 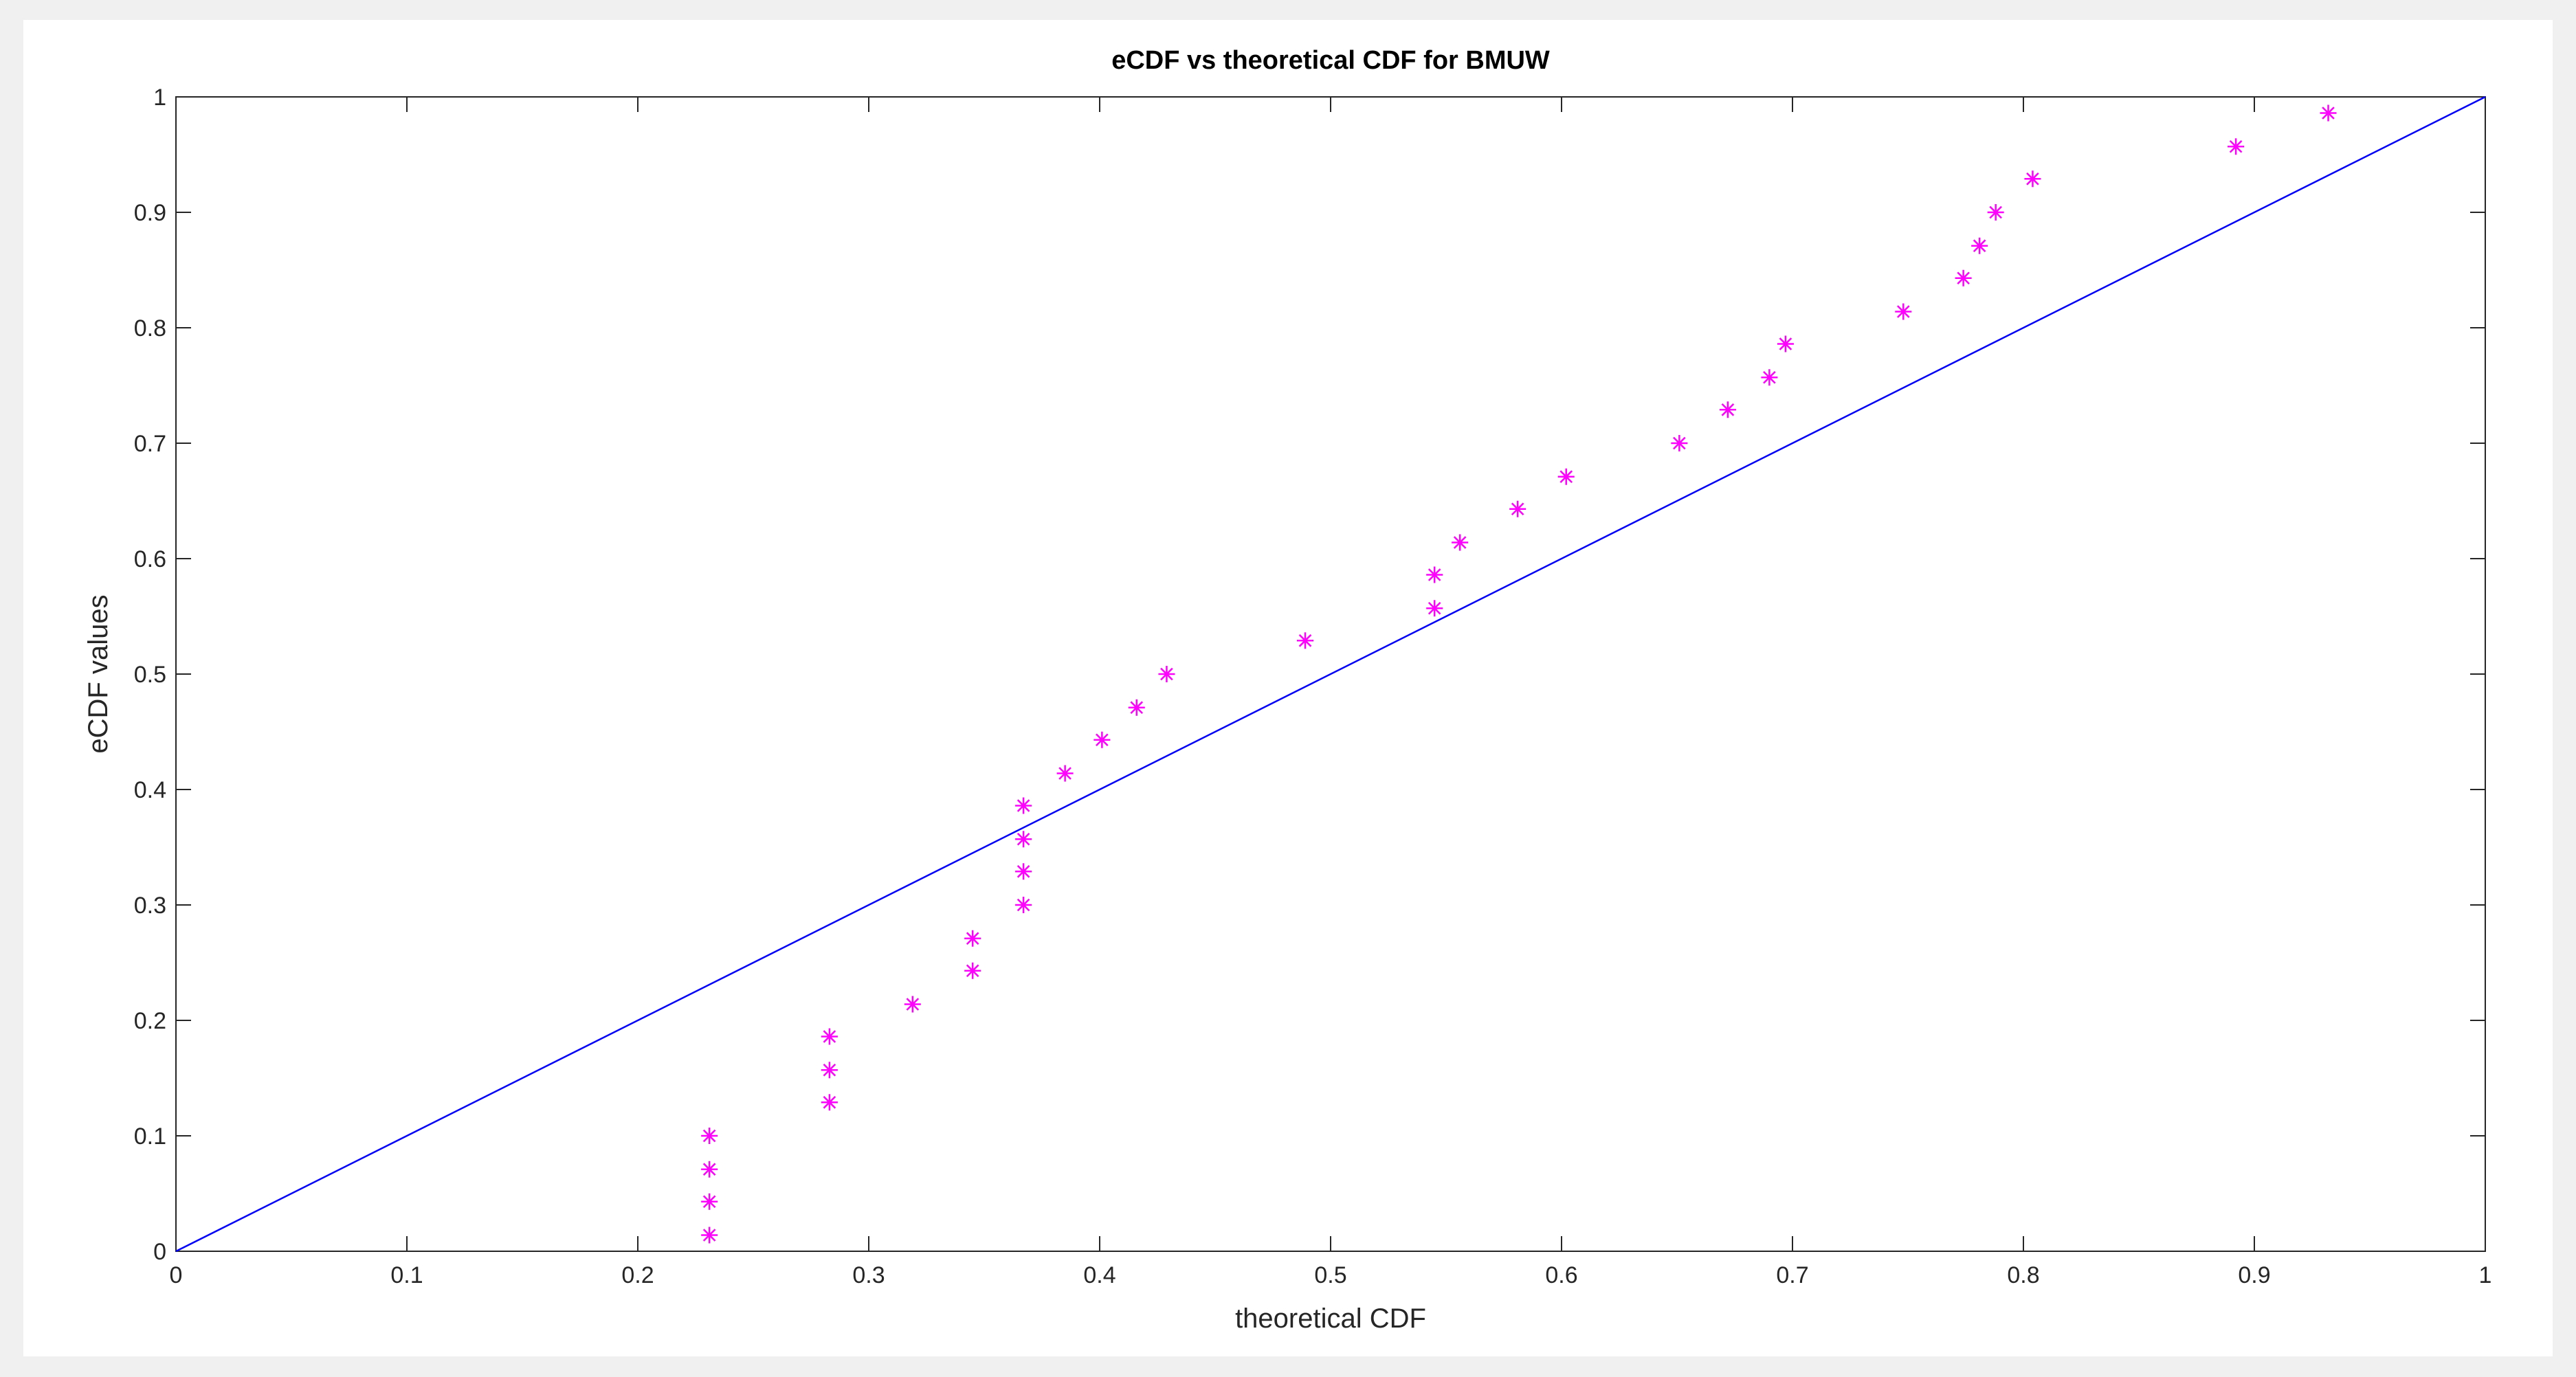 I want to click on x-tick-label: 0.7, so click(x=1792, y=1275).